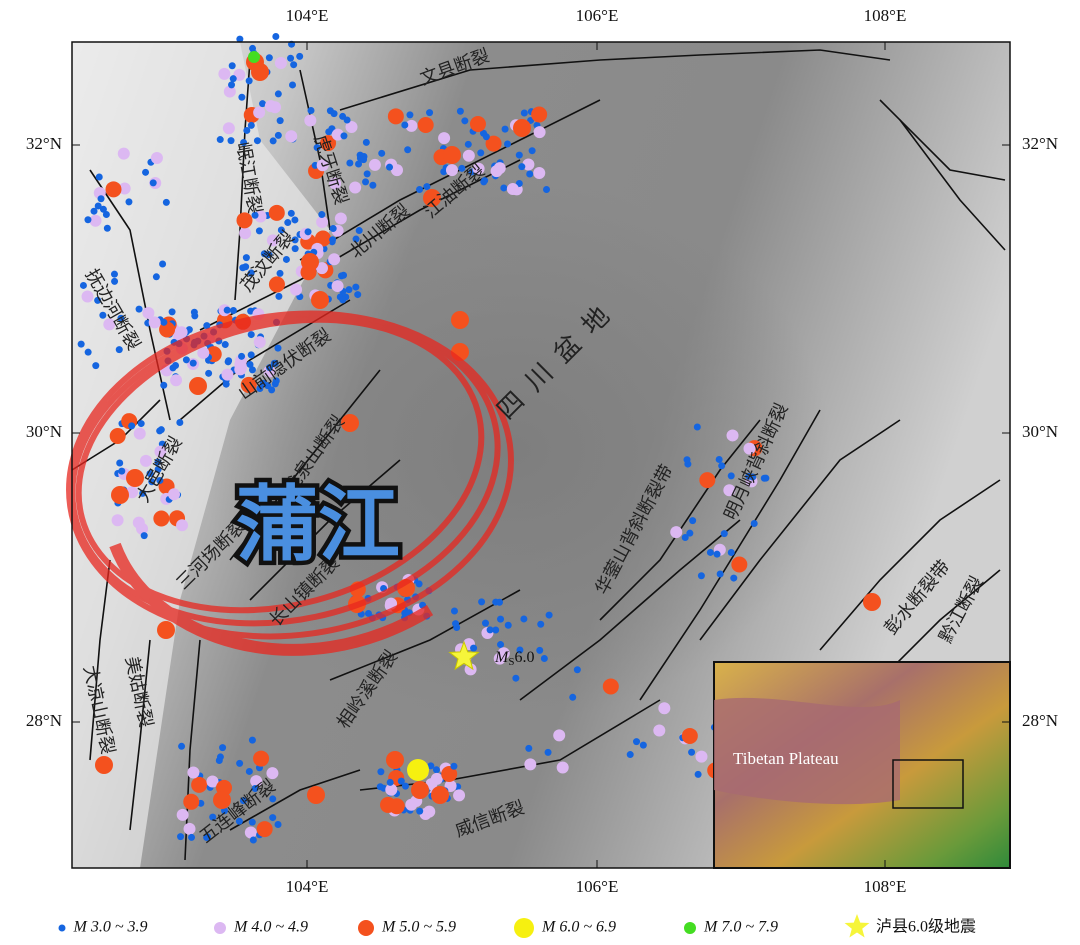 This screenshot has height=945, width=1080. What do you see at coordinates (807, 751) in the screenshot?
I see `plateau-shade` at bounding box center [807, 751].